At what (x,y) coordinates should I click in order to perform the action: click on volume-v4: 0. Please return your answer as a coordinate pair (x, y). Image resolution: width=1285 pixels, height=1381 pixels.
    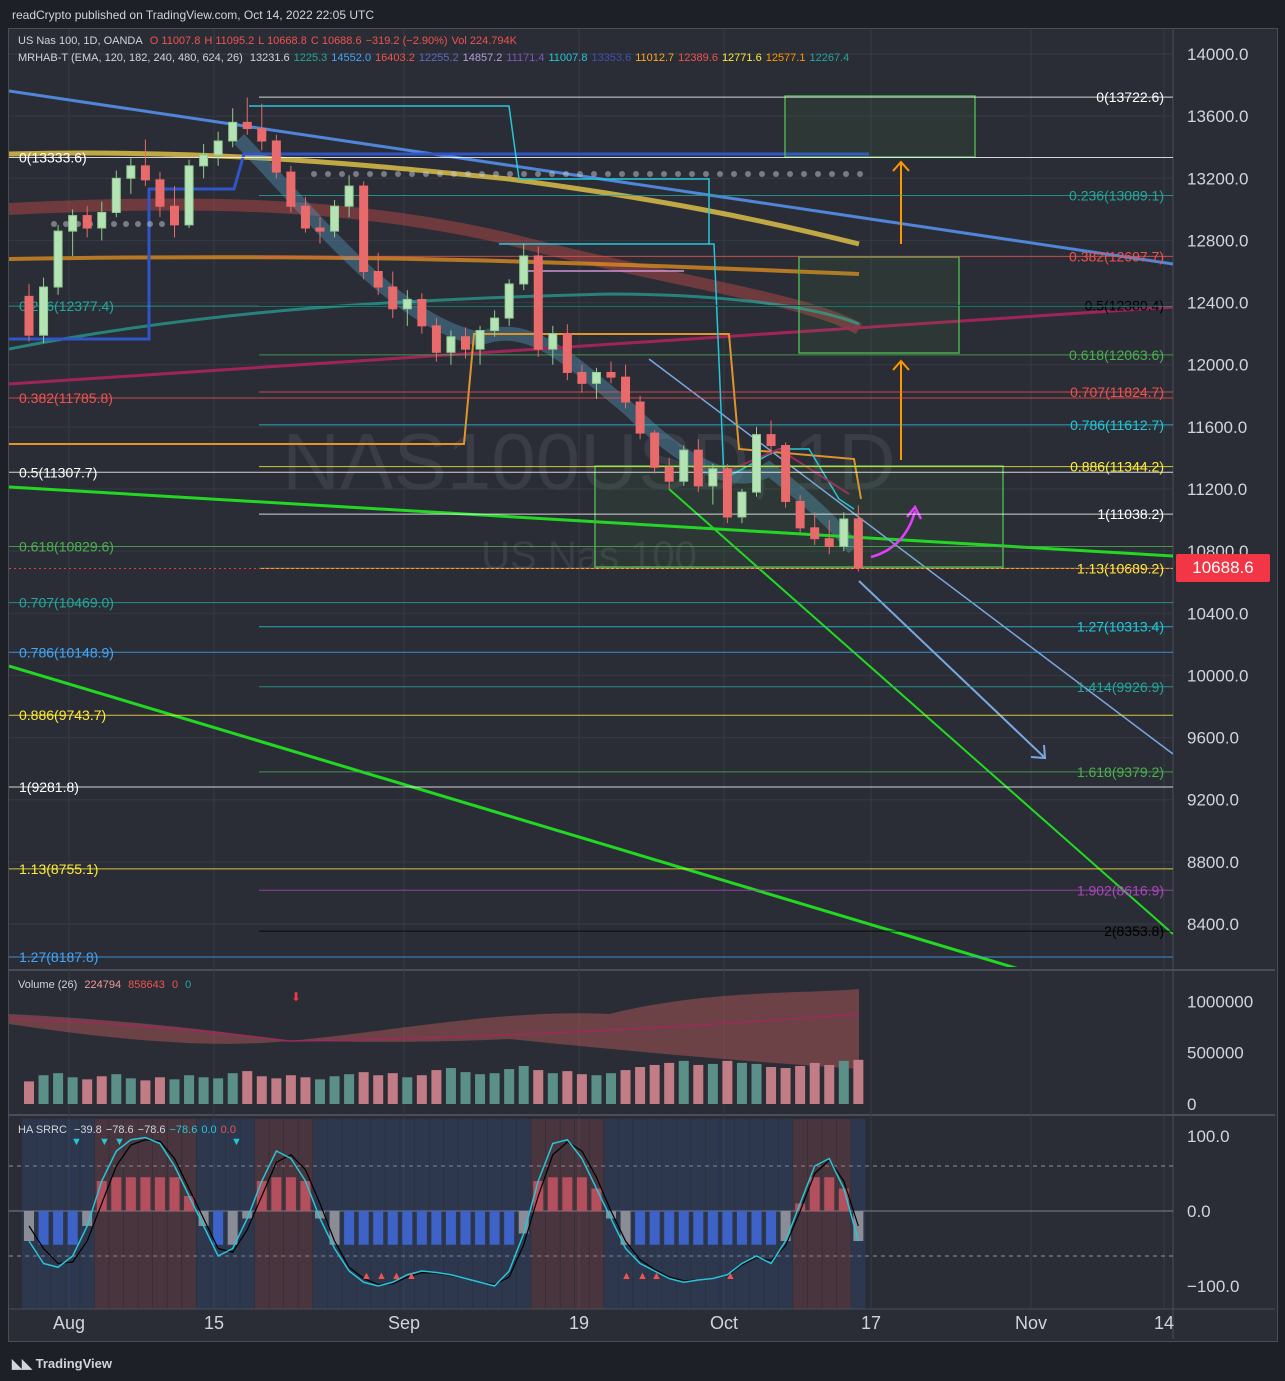
    Looking at the image, I should click on (188, 985).